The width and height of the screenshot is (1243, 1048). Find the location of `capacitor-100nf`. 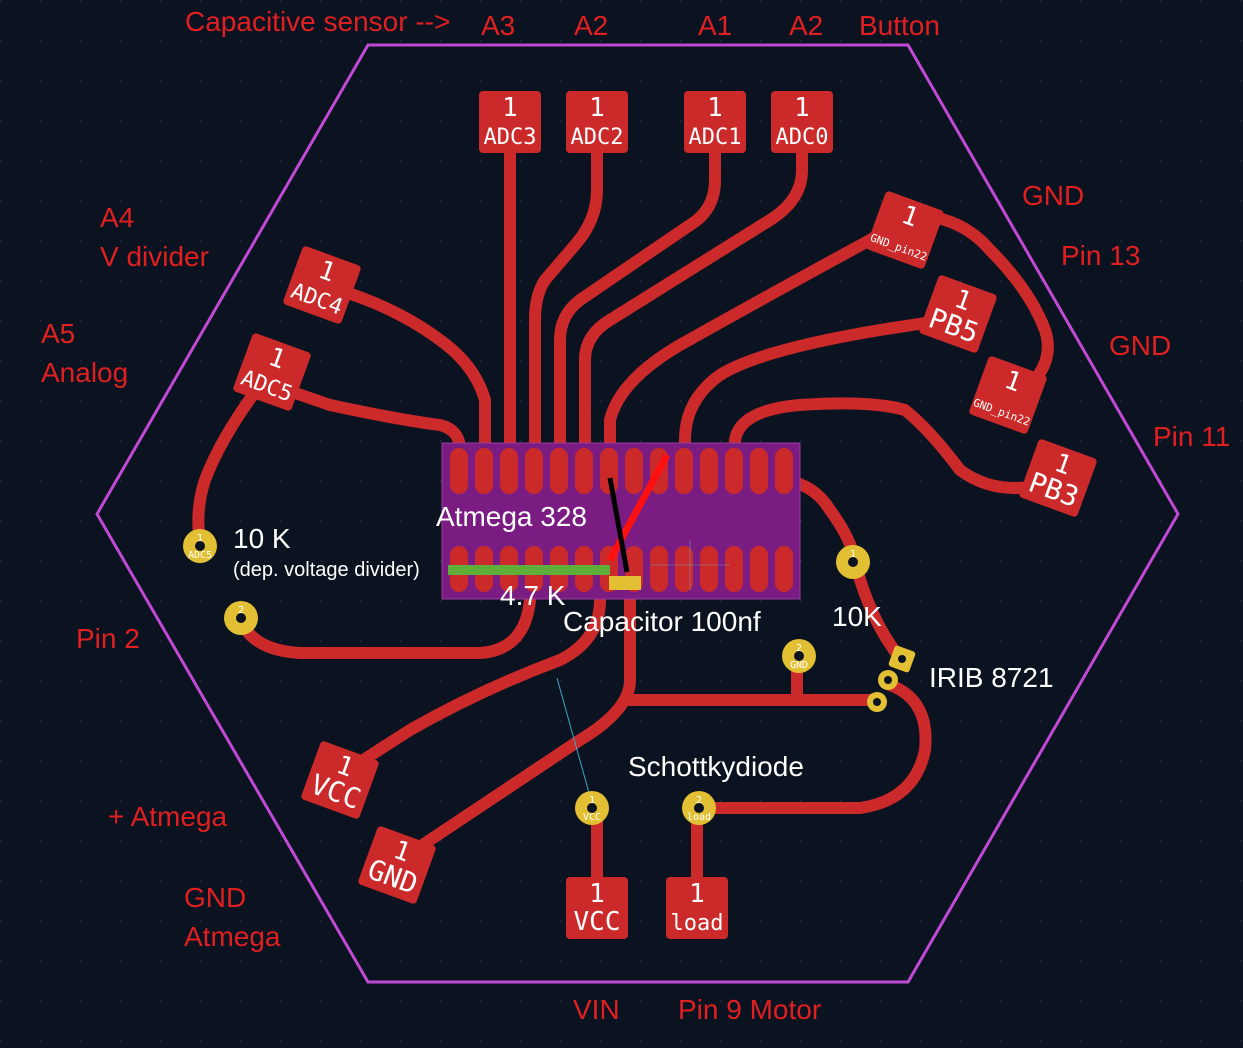

capacitor-100nf is located at coordinates (625, 583).